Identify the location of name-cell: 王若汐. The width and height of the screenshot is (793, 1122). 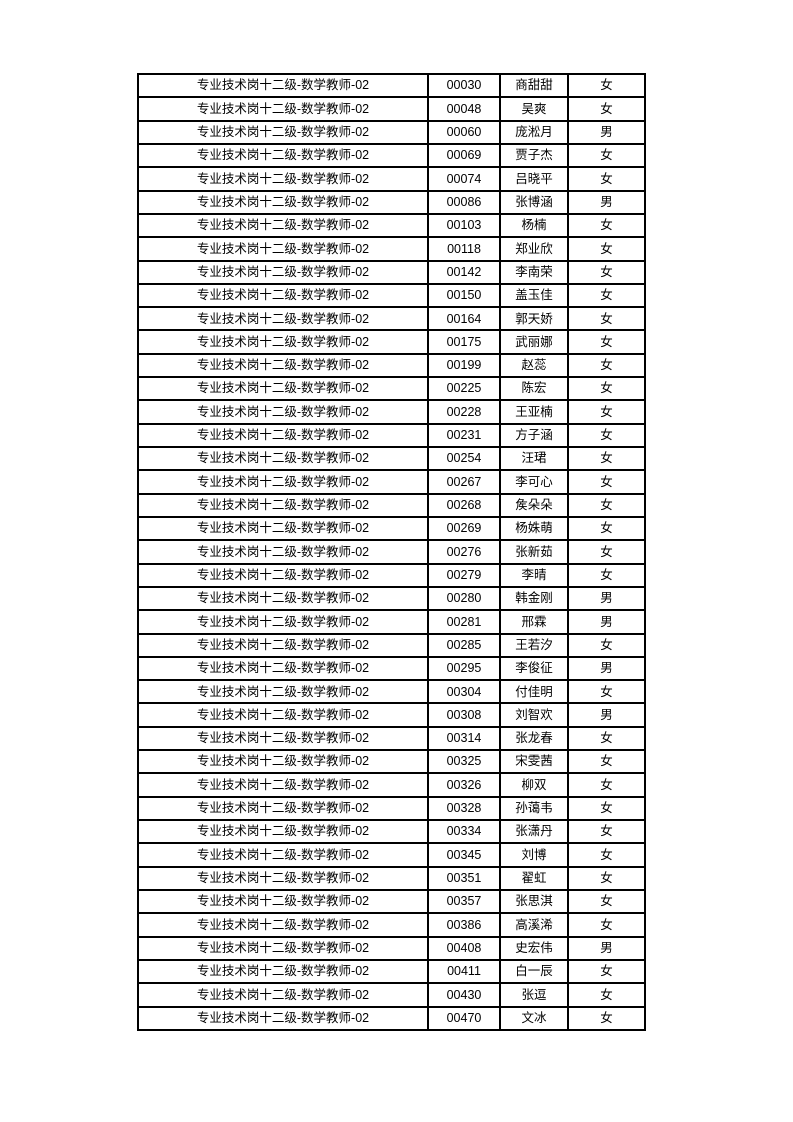
(534, 645).